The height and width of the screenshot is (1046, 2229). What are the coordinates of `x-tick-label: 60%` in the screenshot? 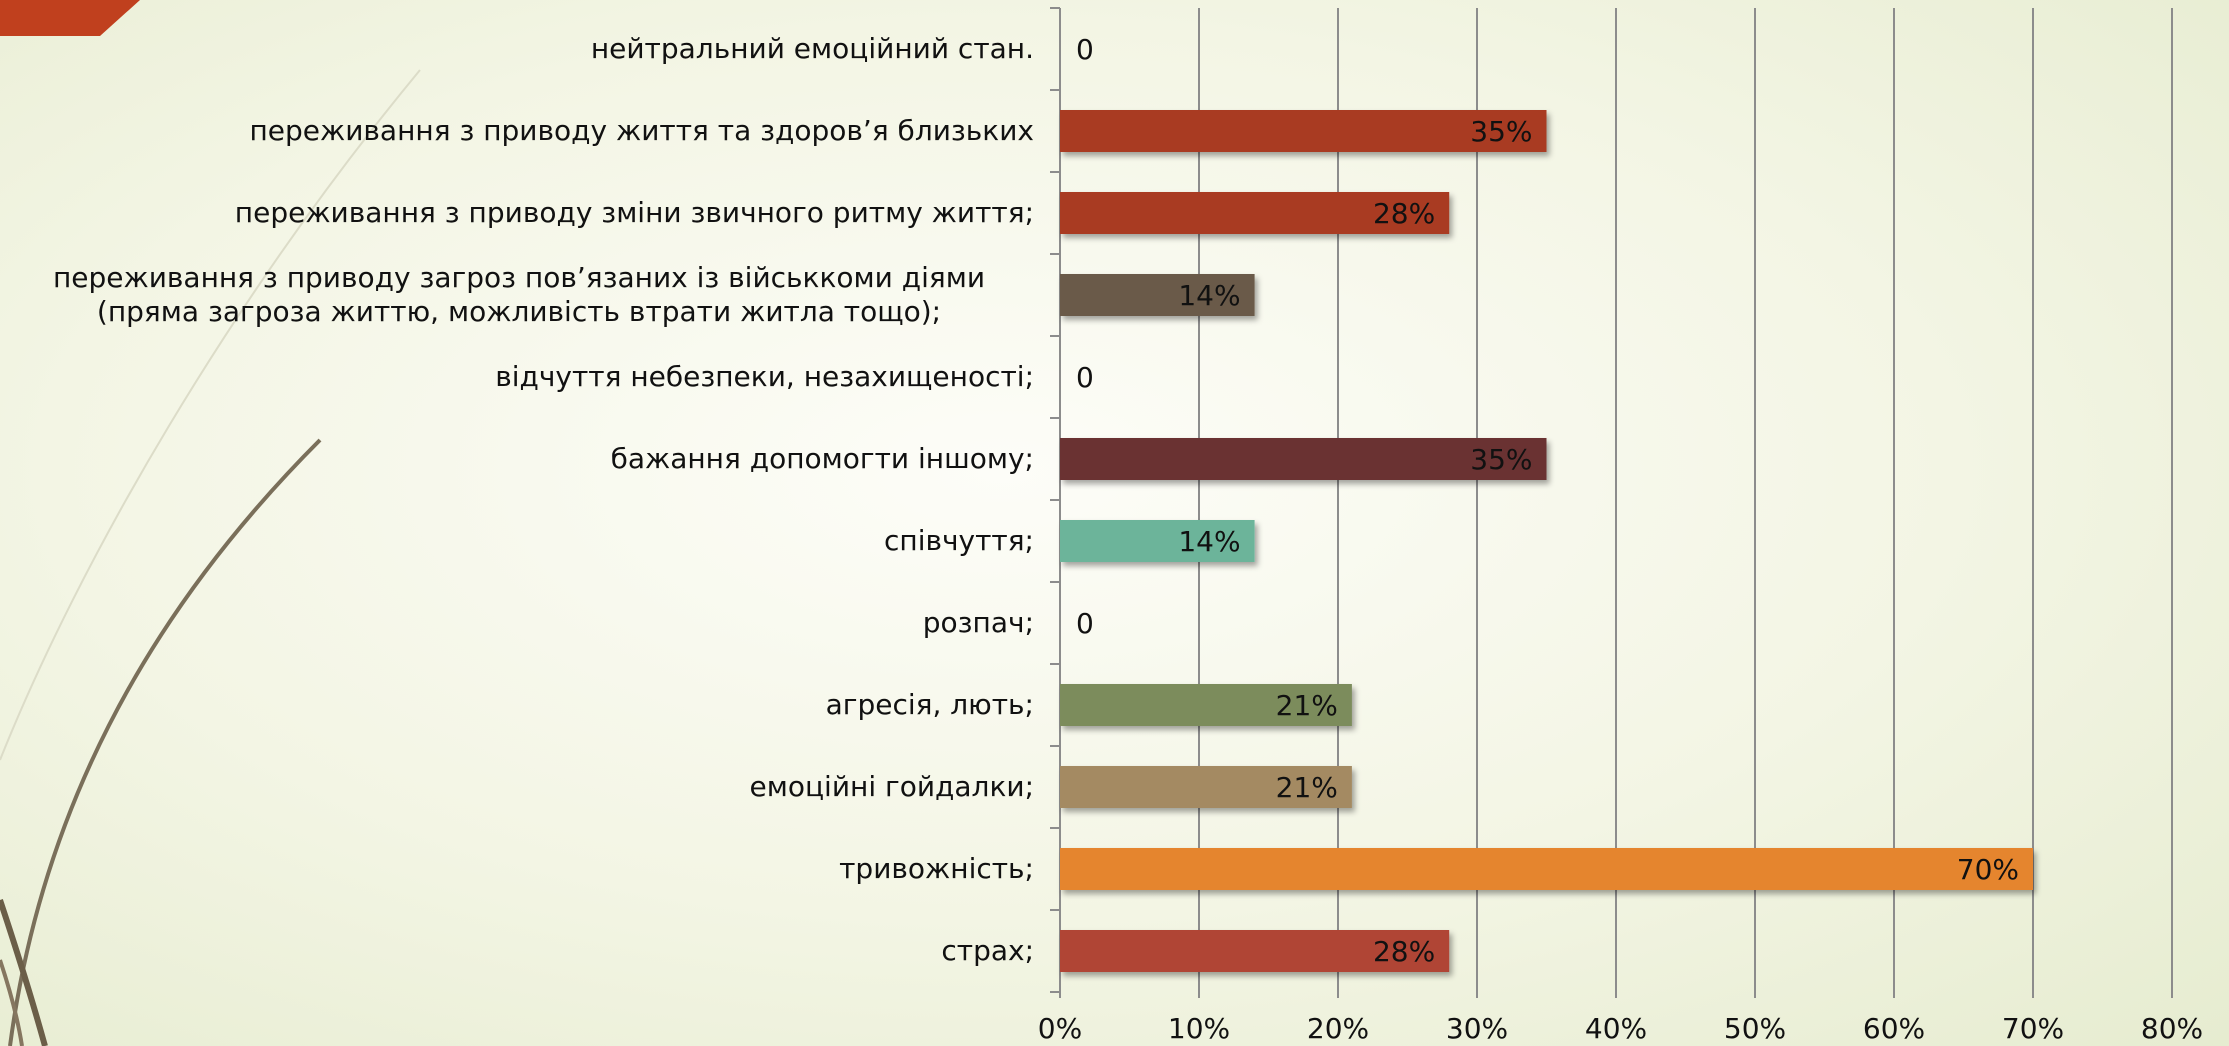 It's located at (1894, 1028).